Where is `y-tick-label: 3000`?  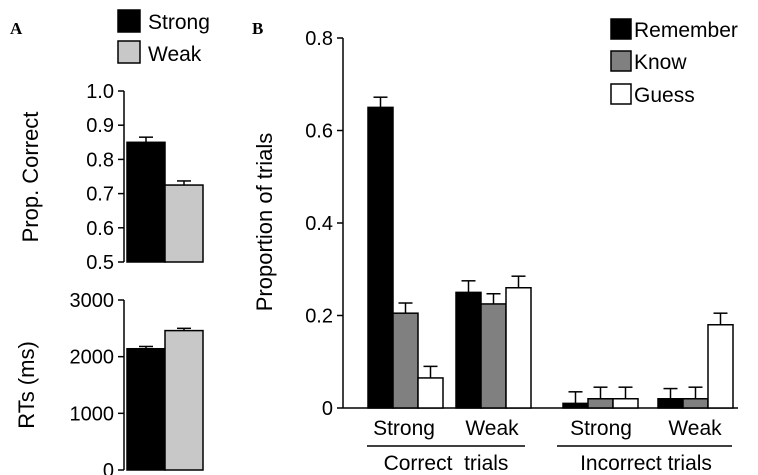 y-tick-label: 3000 is located at coordinates (92, 301).